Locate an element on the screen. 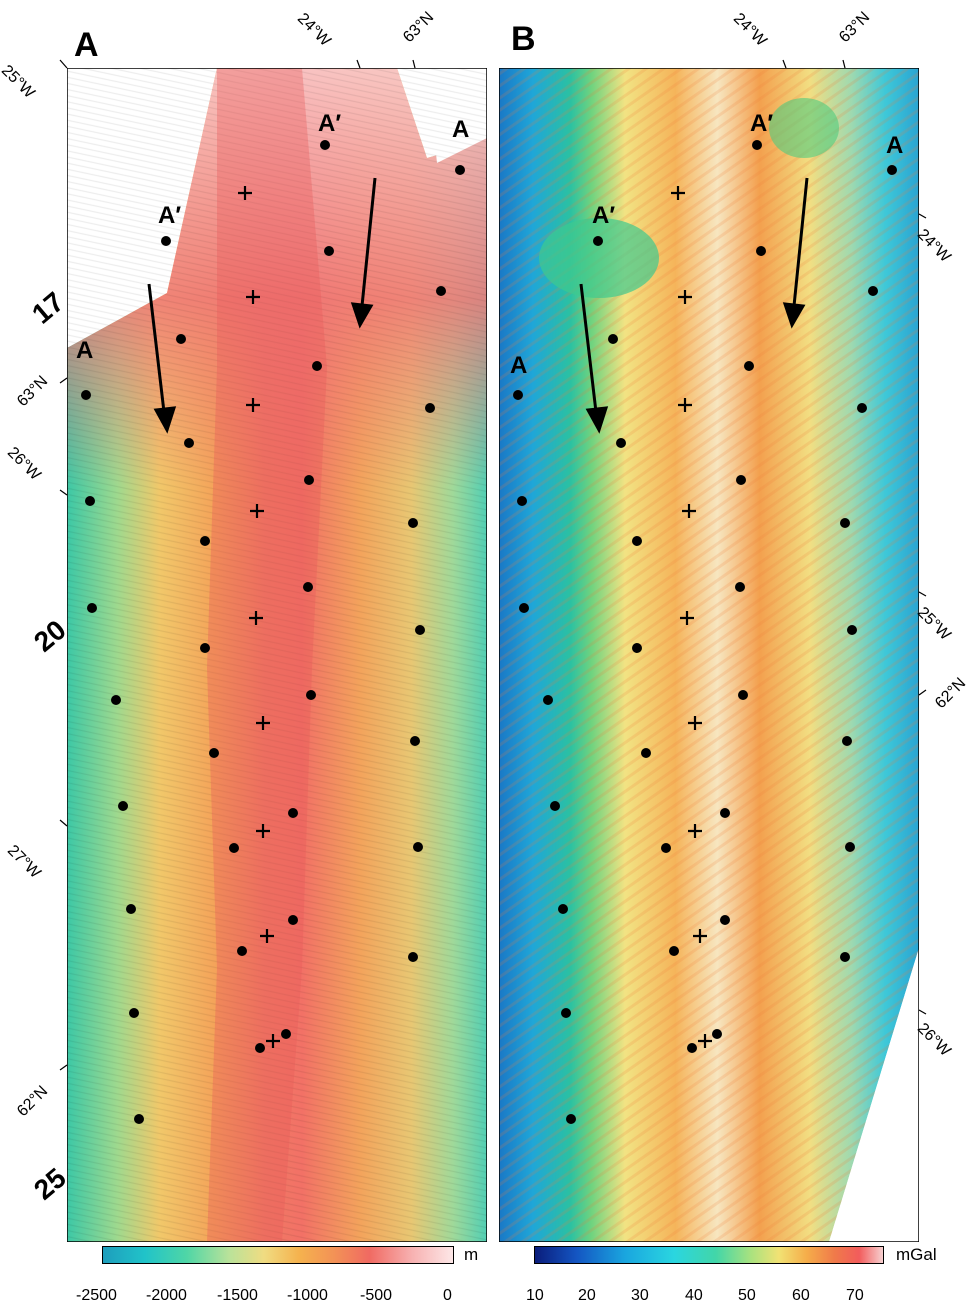 The image size is (974, 1306). colorbar-tick: 20 is located at coordinates (587, 1295).